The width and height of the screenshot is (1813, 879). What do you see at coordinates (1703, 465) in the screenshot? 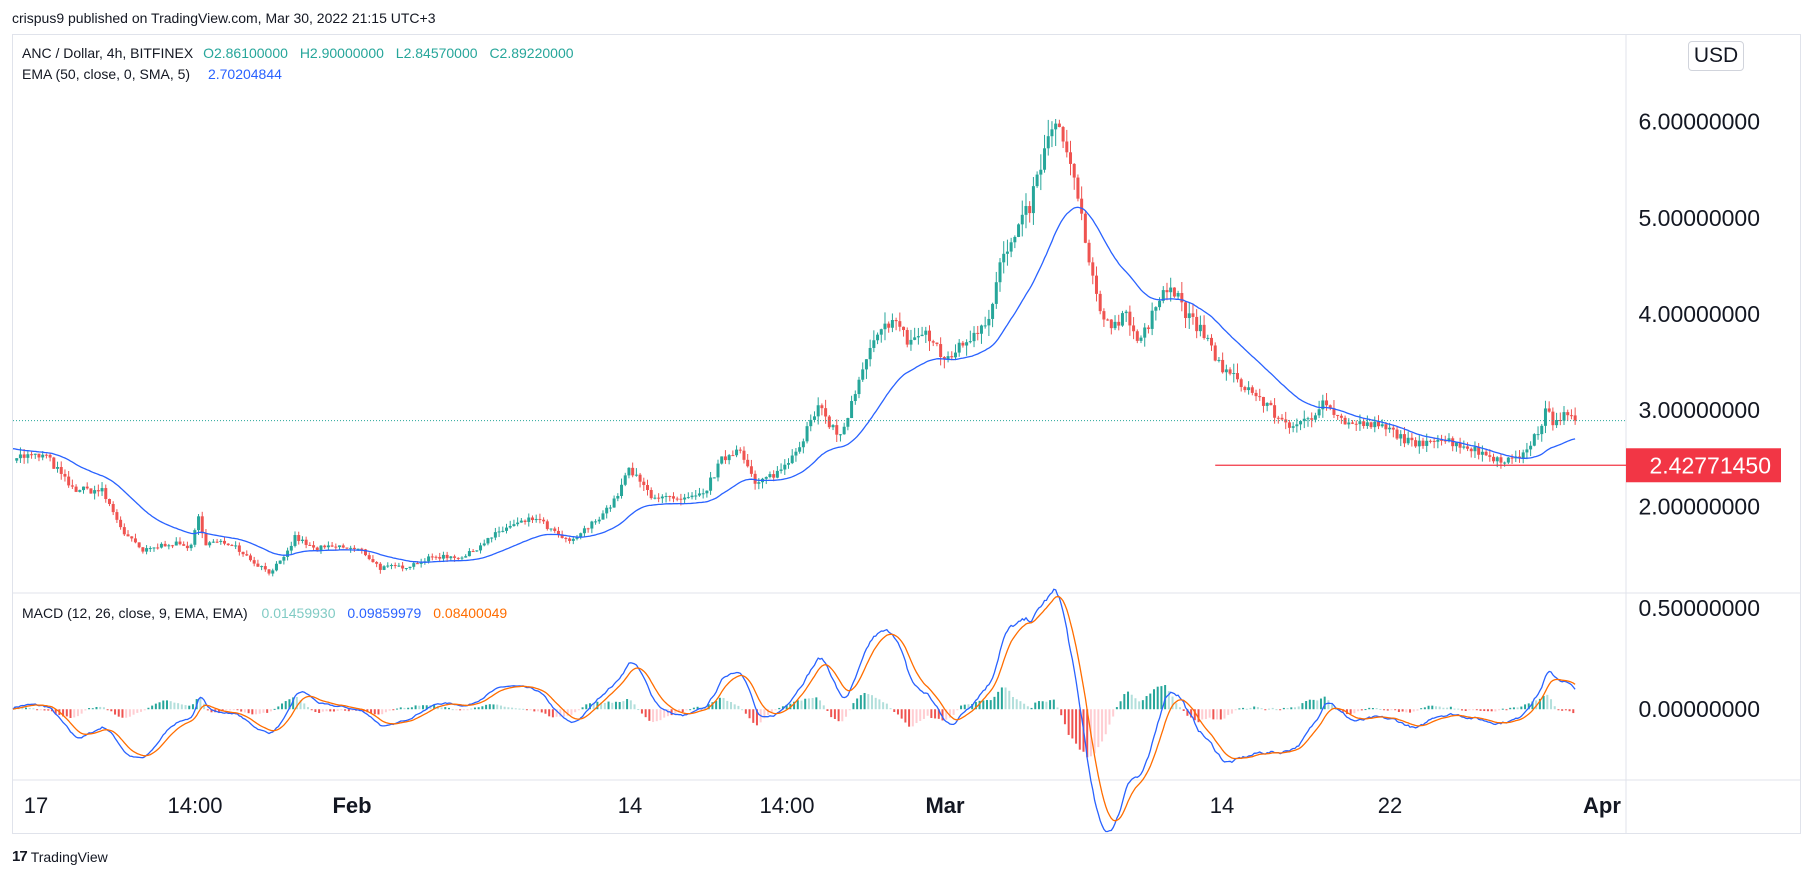
I see `level-price-tag` at bounding box center [1703, 465].